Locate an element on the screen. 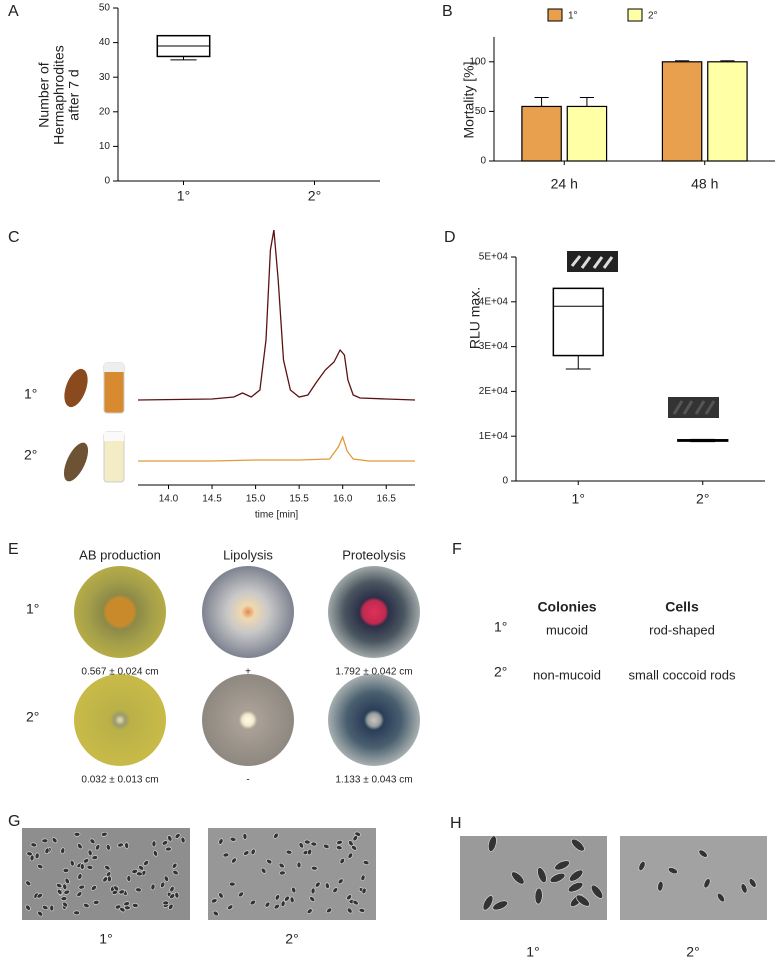 The height and width of the screenshot is (970, 777). column-header: Lipolysis is located at coordinates (248, 554).